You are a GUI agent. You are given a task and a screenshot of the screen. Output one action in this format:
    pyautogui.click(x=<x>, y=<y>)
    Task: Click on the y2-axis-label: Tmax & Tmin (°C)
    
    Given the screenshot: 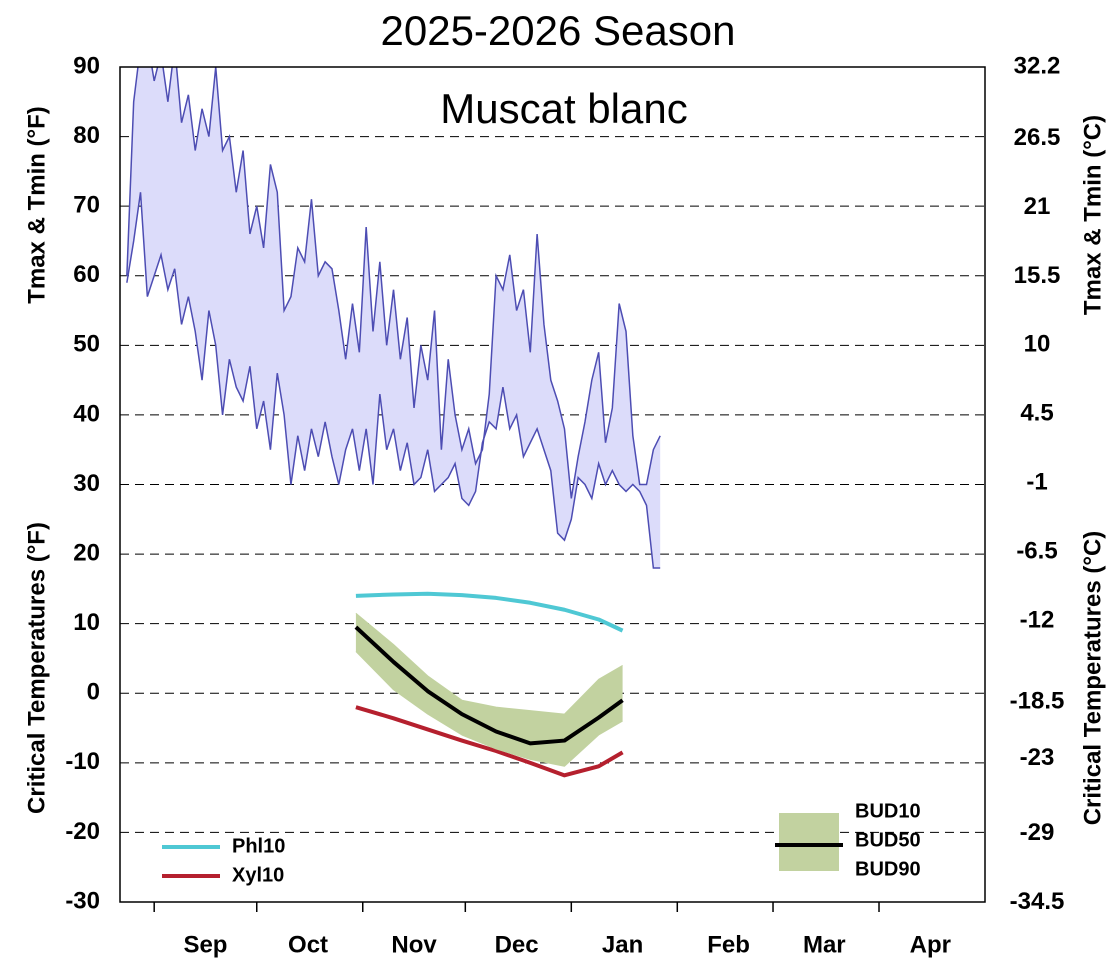 What is the action you would take?
    pyautogui.click(x=1092, y=215)
    